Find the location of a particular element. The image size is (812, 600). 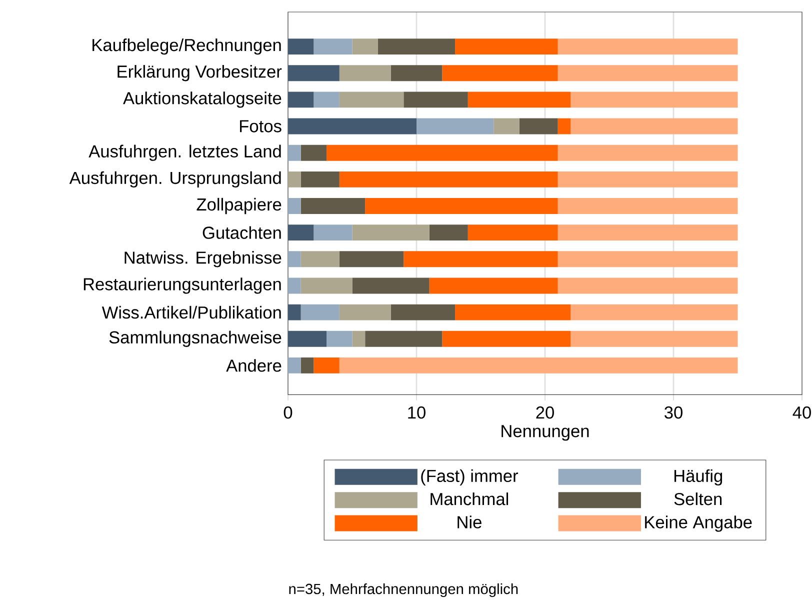

y-tick-label: Auktionskatalogseite is located at coordinates (202, 100).